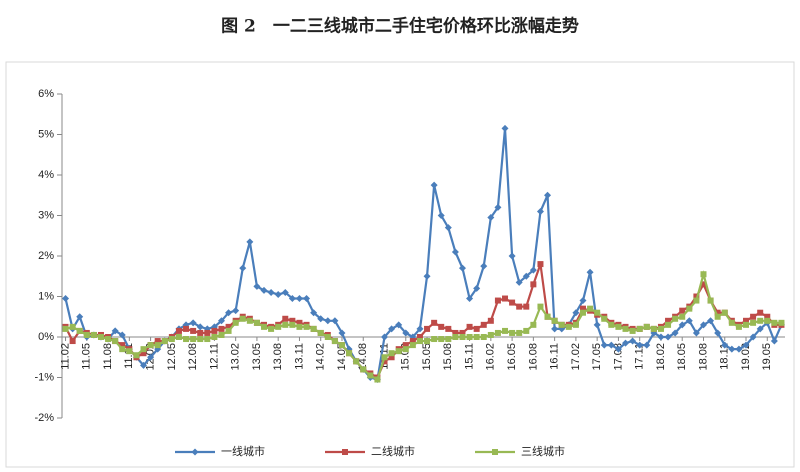 The width and height of the screenshot is (800, 472). What do you see at coordinates (512, 357) in the screenshot?
I see `x-tick-label: 16.05` at bounding box center [512, 357].